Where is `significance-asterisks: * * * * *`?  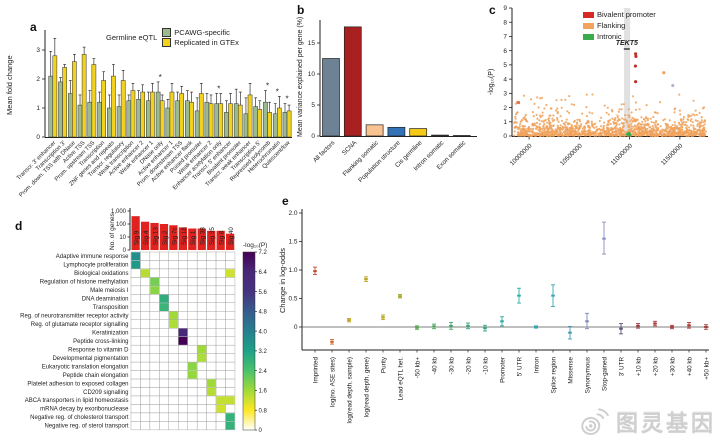
significance-asterisks: * * * * * is located at coordinates (224, 88).